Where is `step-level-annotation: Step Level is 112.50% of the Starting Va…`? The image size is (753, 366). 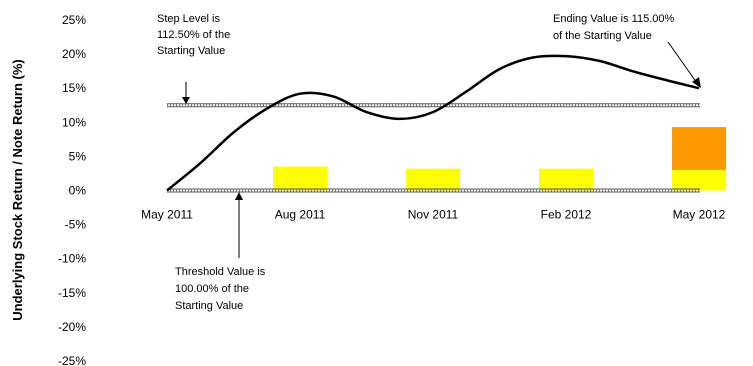
step-level-annotation: Step Level is 112.50% of the Starting Va… is located at coordinates (193, 58).